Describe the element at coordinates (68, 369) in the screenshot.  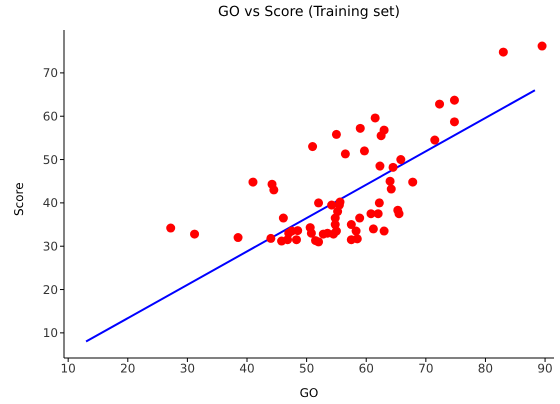
I see `x-tick-label: 10` at that location.